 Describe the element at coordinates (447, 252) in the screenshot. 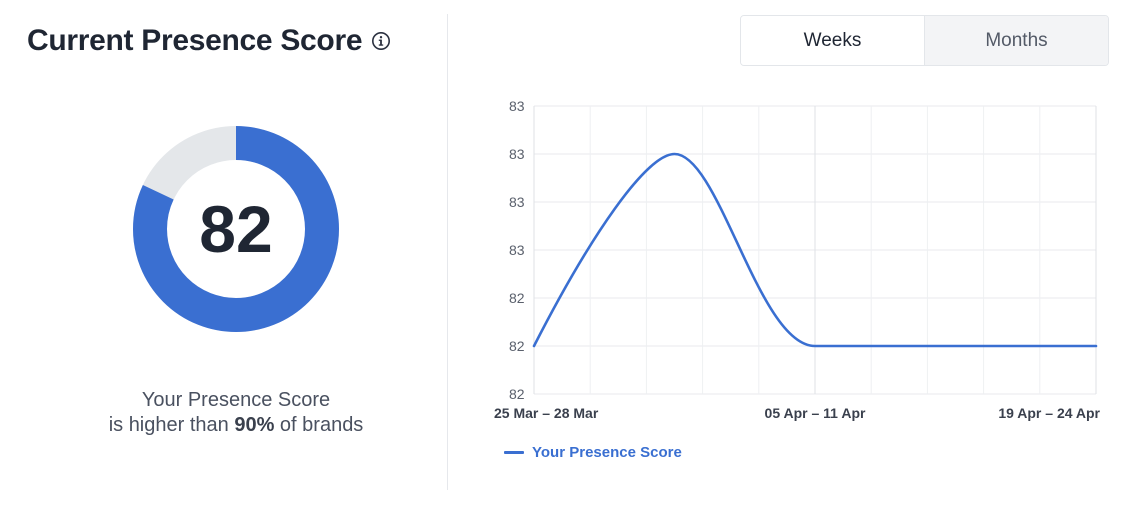

I see `panel-divider` at that location.